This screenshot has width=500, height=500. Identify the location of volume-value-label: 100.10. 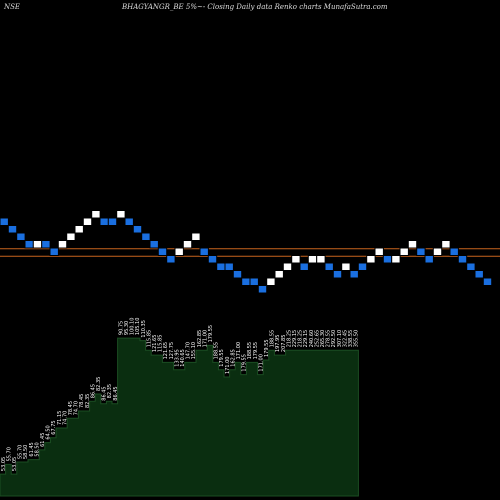
(133, 327).